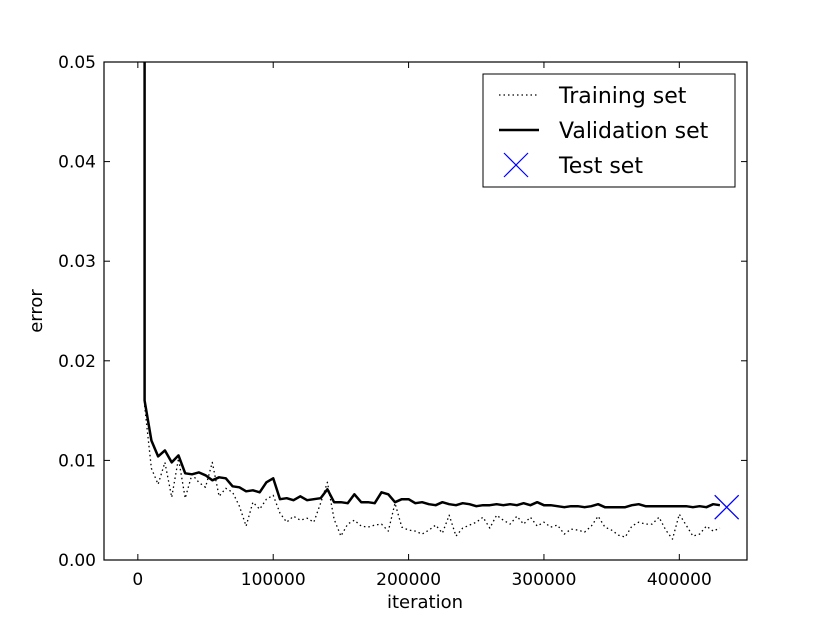  I want to click on x-tick-label: 300000, so click(543, 580).